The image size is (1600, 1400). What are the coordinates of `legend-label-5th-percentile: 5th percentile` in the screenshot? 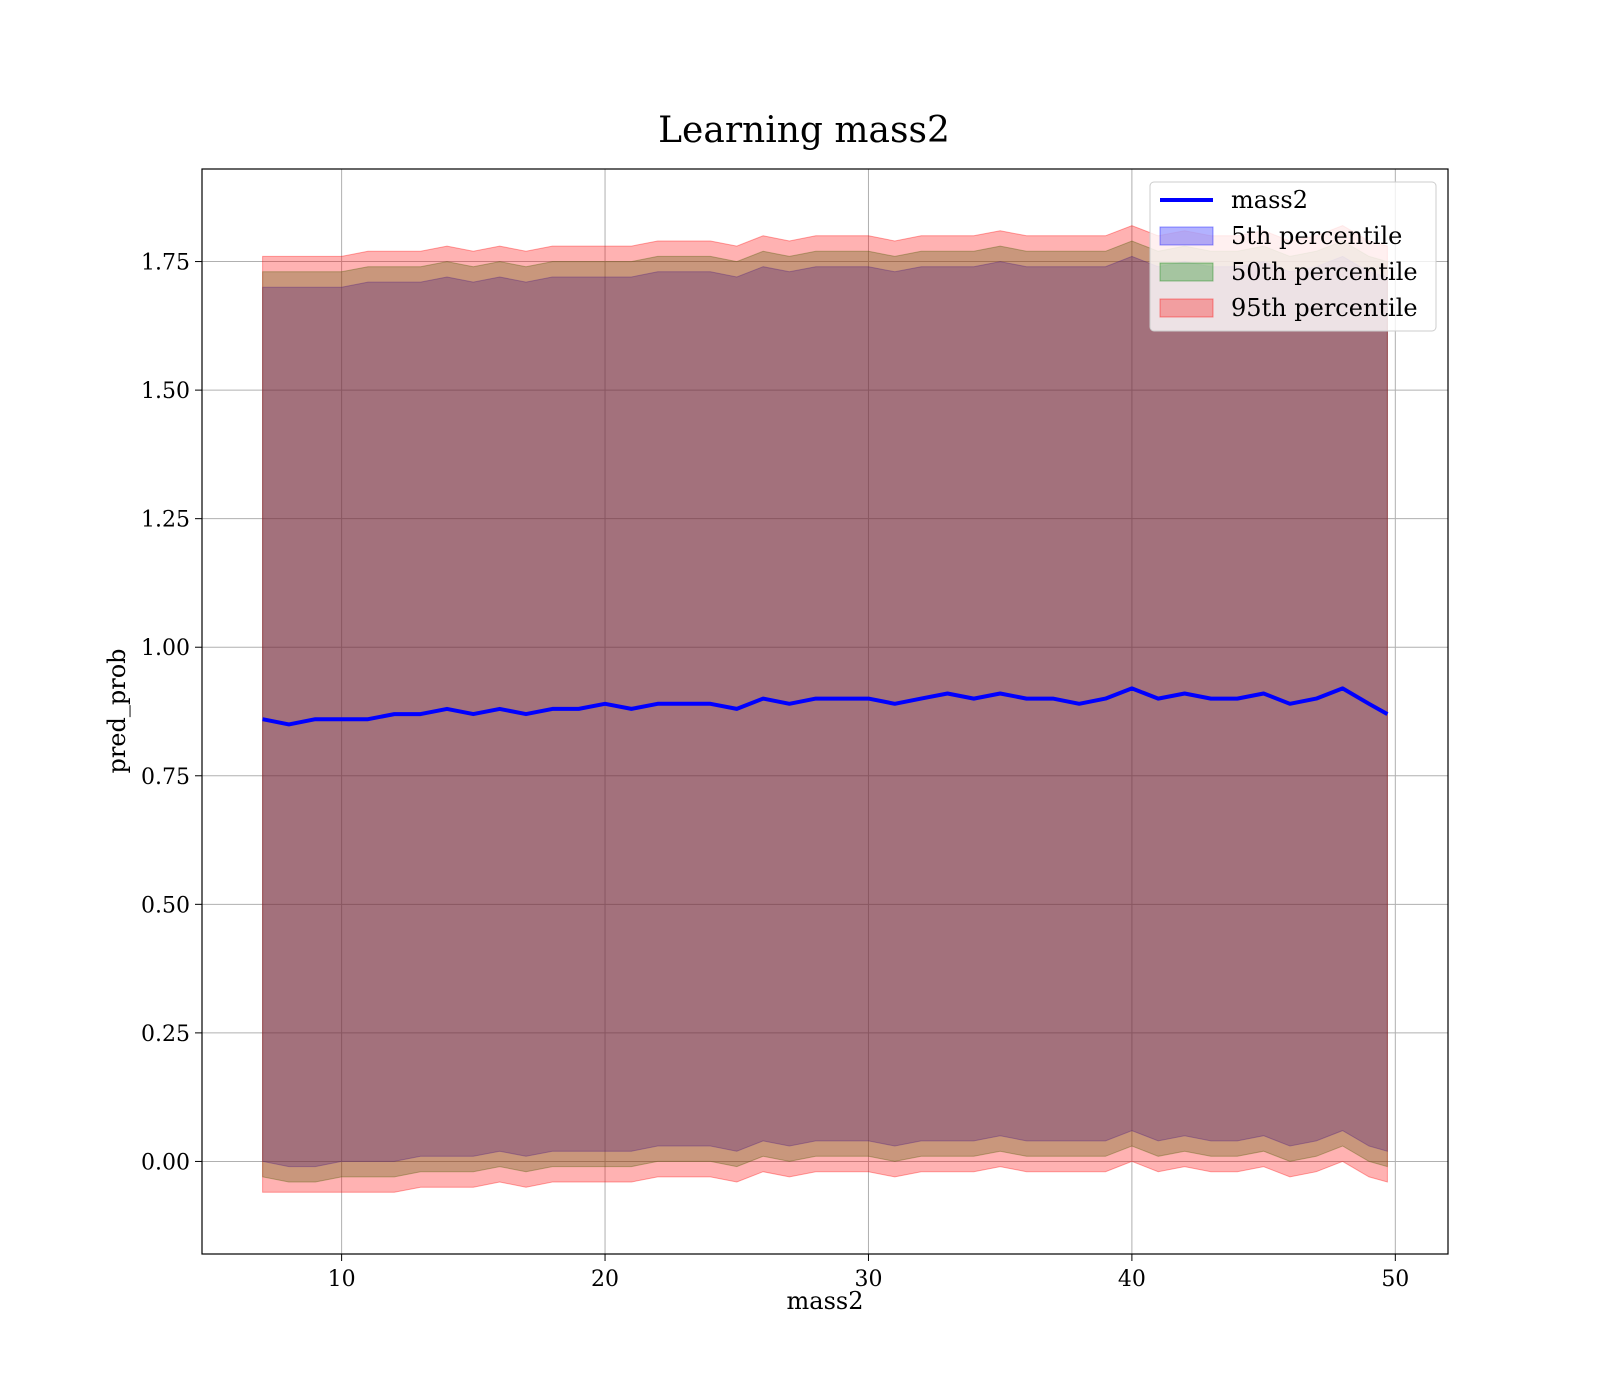 It's located at (1316, 236).